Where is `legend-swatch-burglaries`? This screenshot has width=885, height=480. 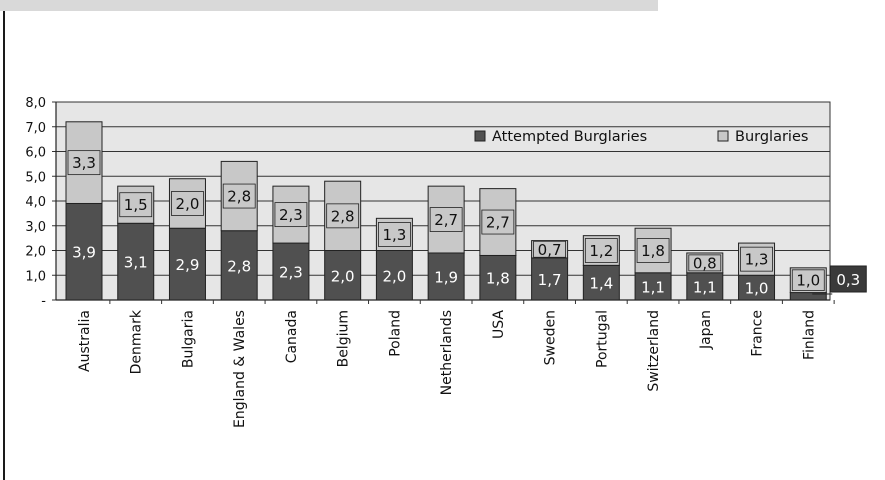 legend-swatch-burglaries is located at coordinates (723, 136).